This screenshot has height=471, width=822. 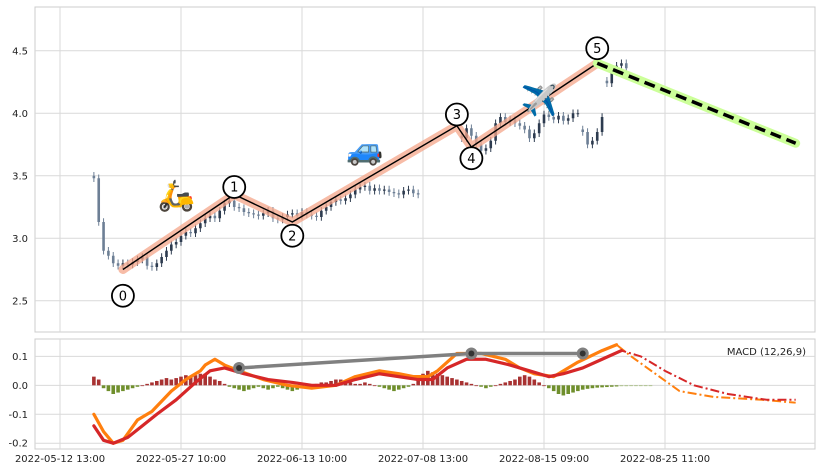 I want to click on emoji-markers: 🛵 🚙 ✈️, so click(x=357, y=148).